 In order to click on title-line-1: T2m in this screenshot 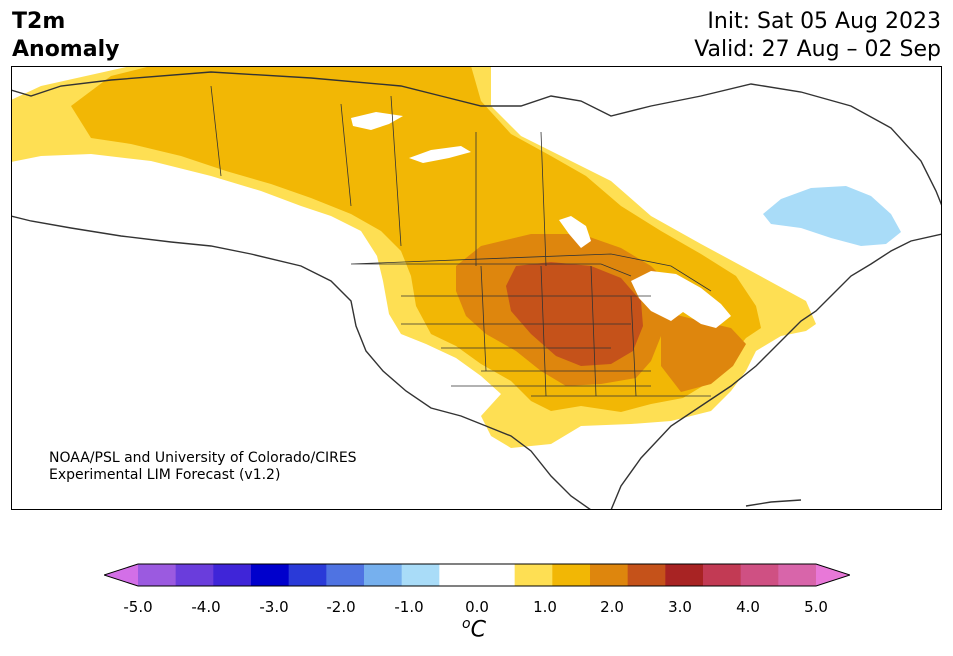, I will do `click(39, 21)`.